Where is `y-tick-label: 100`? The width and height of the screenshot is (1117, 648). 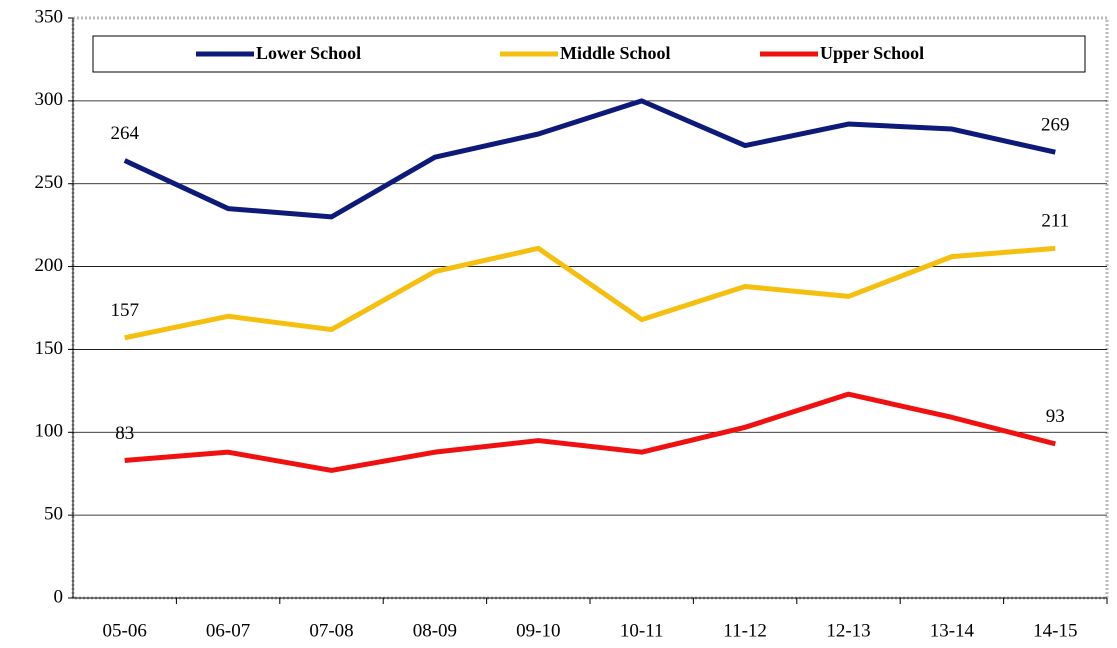
y-tick-label: 100 is located at coordinates (49, 431).